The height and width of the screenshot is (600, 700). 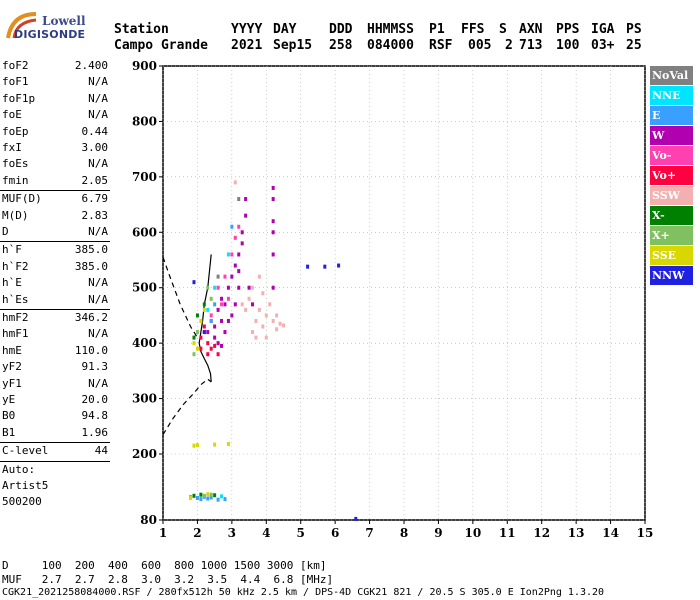 I want to click on param-row: foF1 N/A, so click(x=55, y=82).